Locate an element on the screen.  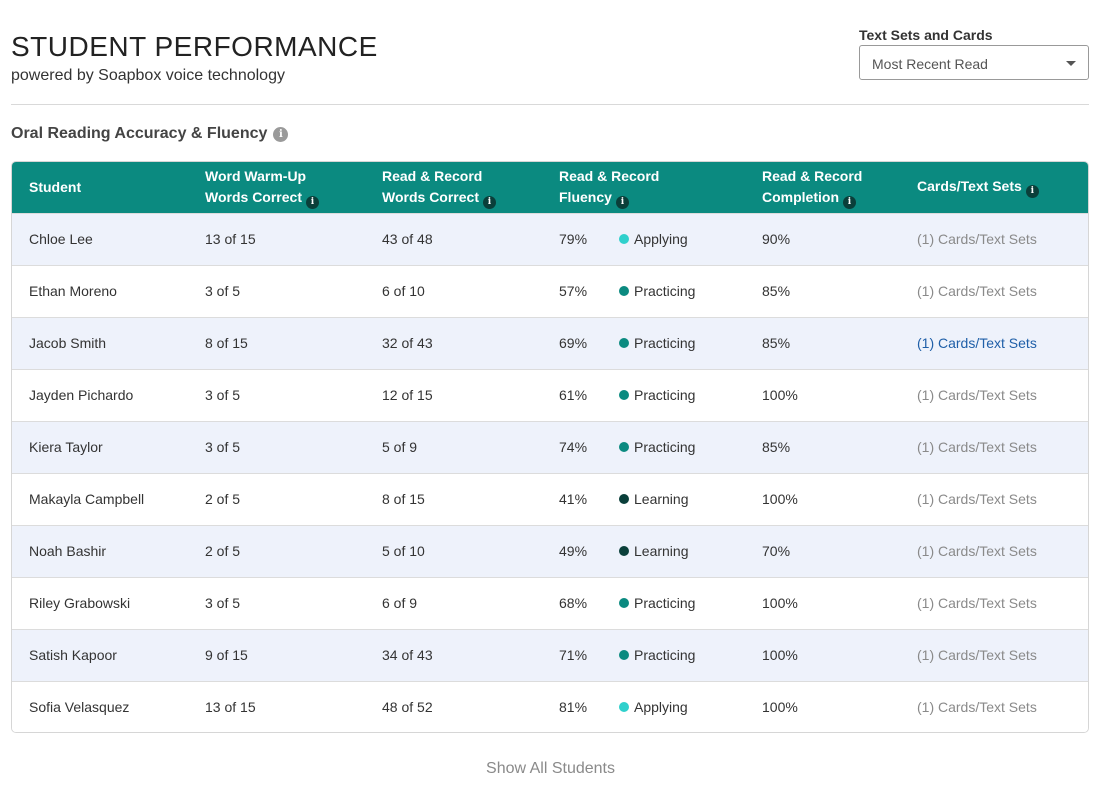
student-name: Jacob Smith is located at coordinates (68, 343).